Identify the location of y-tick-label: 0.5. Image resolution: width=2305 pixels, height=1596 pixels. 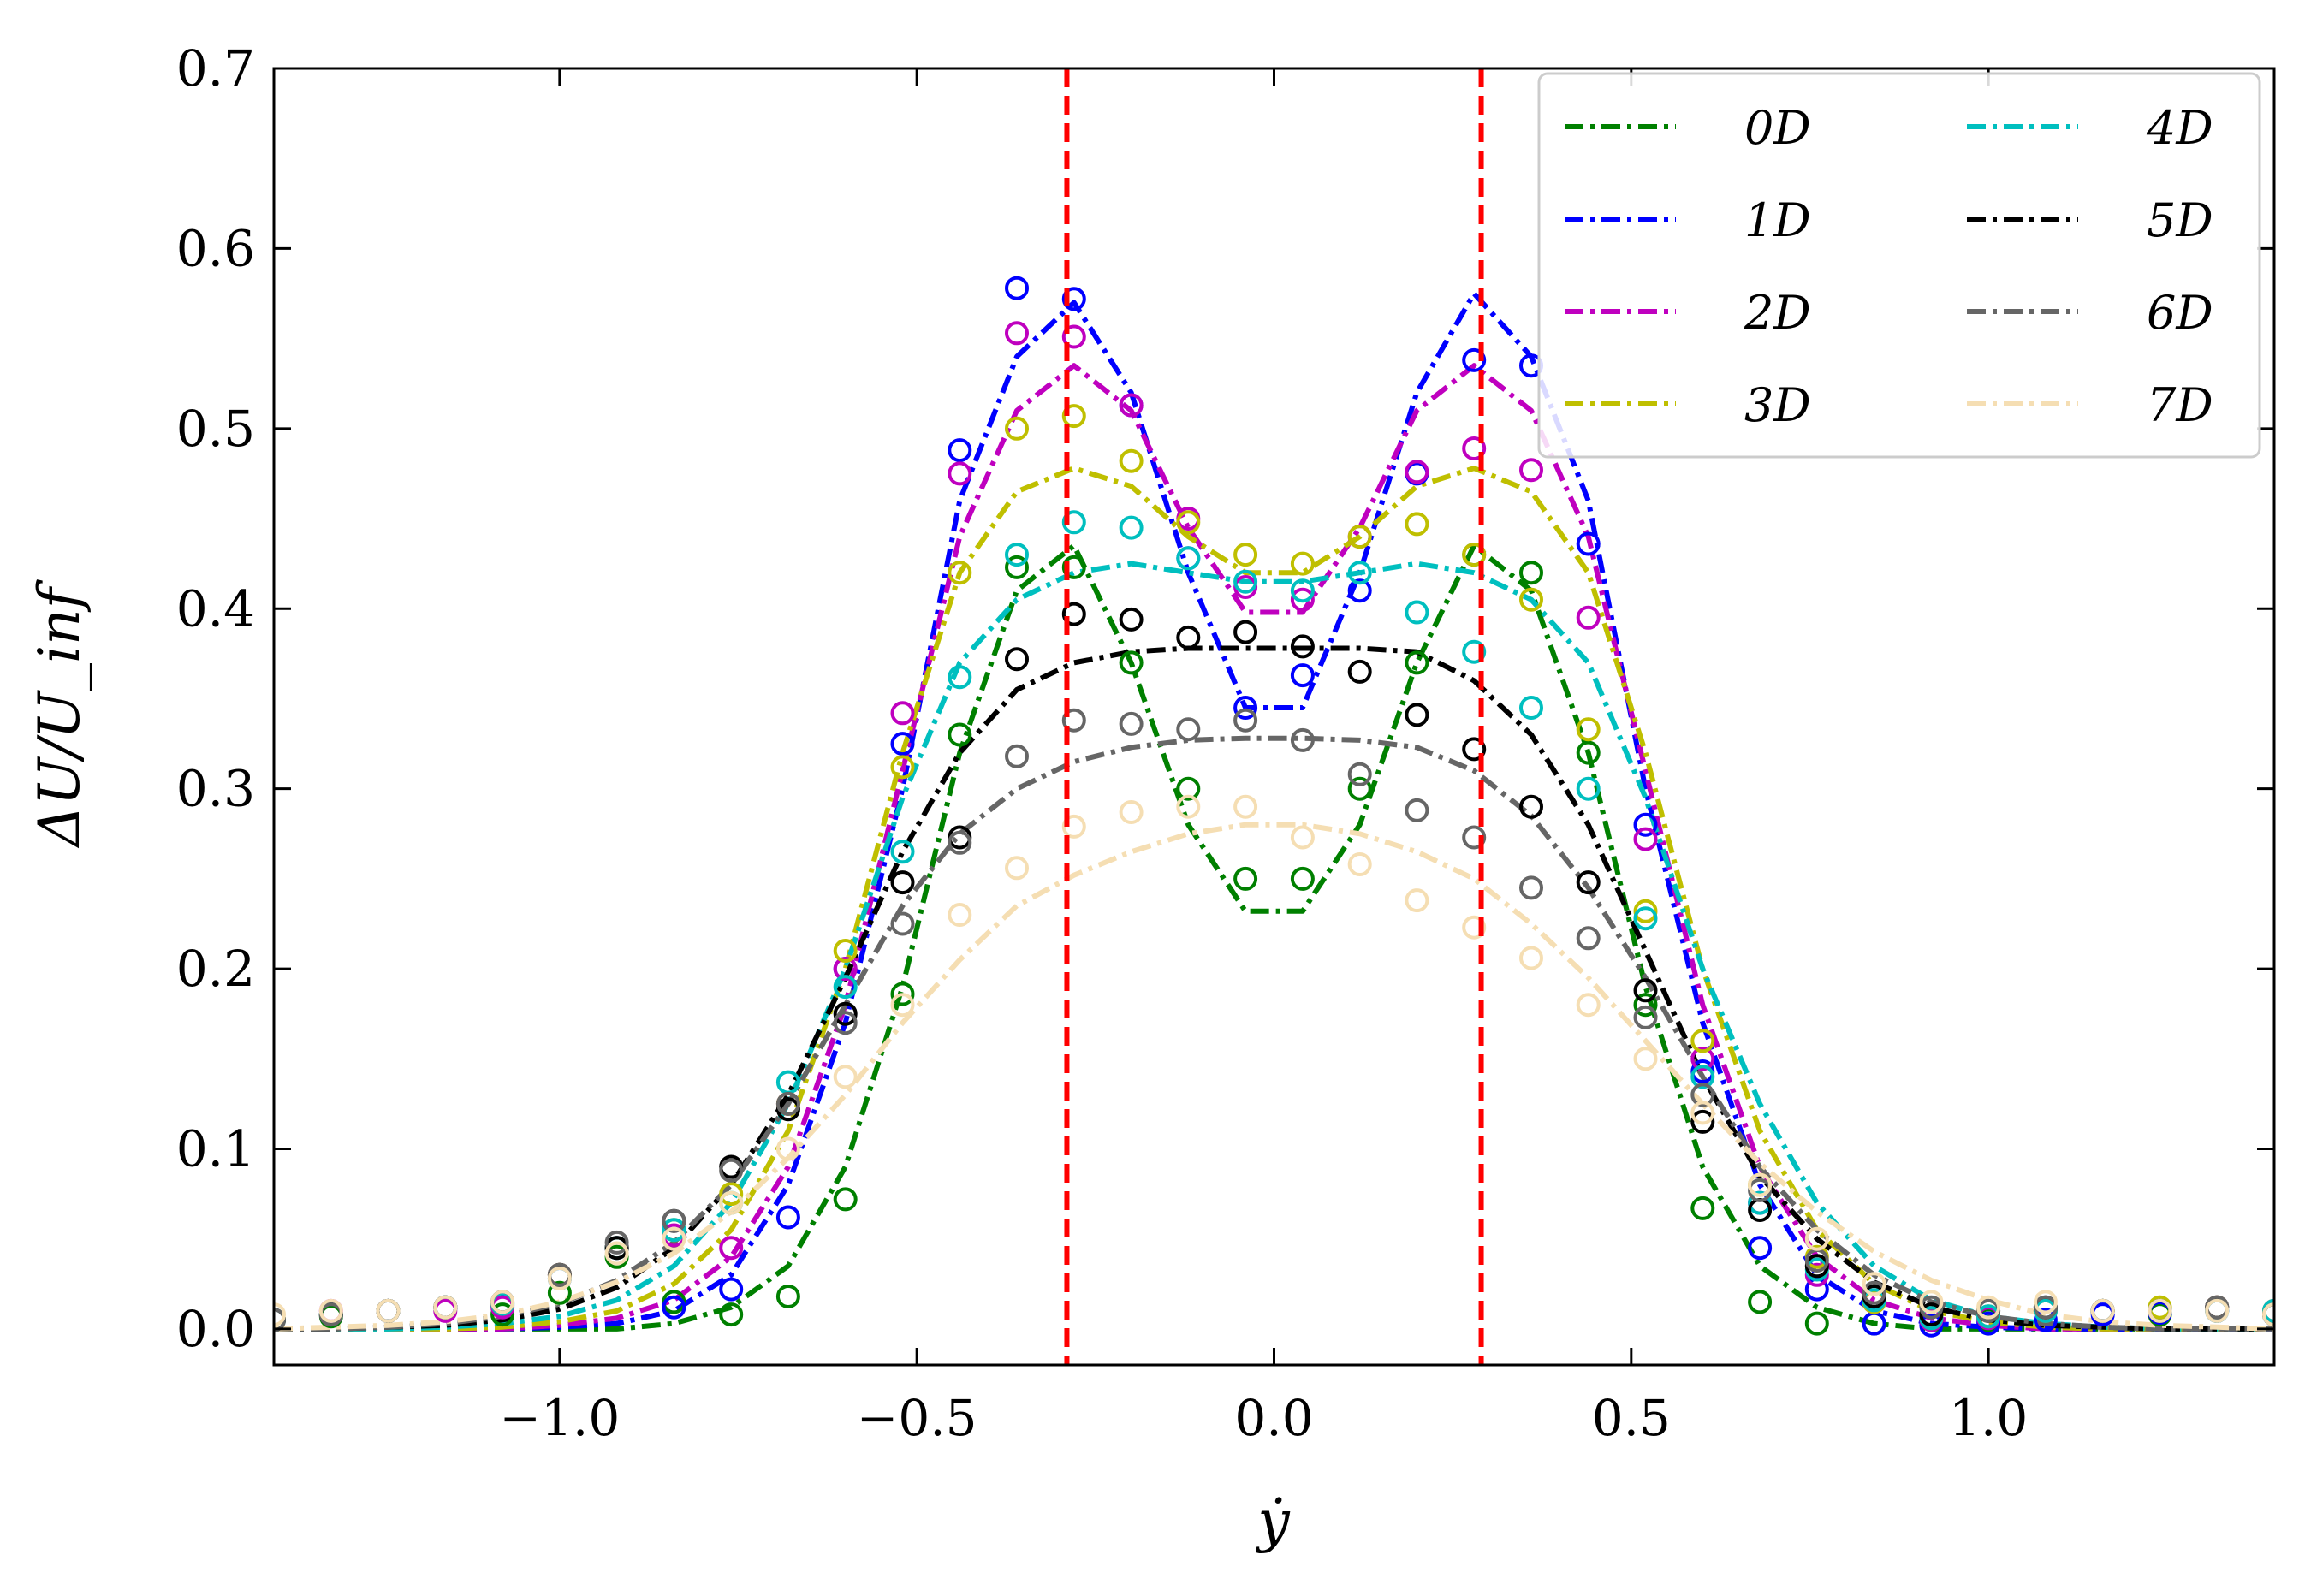
(215, 429).